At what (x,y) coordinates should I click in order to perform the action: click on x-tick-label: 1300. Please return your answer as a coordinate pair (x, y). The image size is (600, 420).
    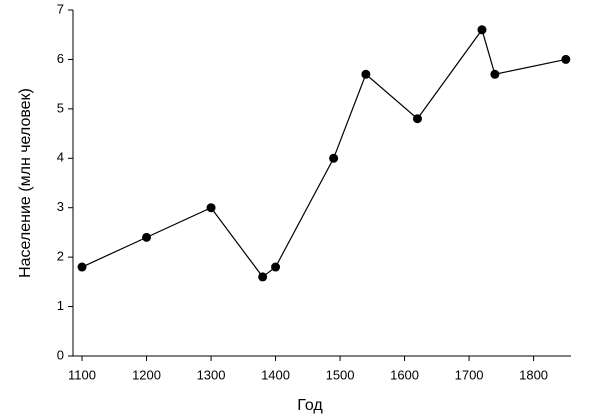
    Looking at the image, I should click on (211, 374).